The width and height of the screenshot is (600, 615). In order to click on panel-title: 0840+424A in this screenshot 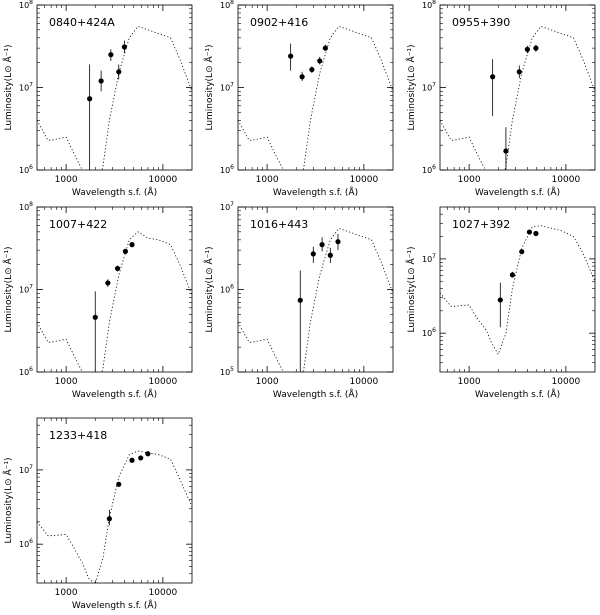, I will do `click(82, 22)`.